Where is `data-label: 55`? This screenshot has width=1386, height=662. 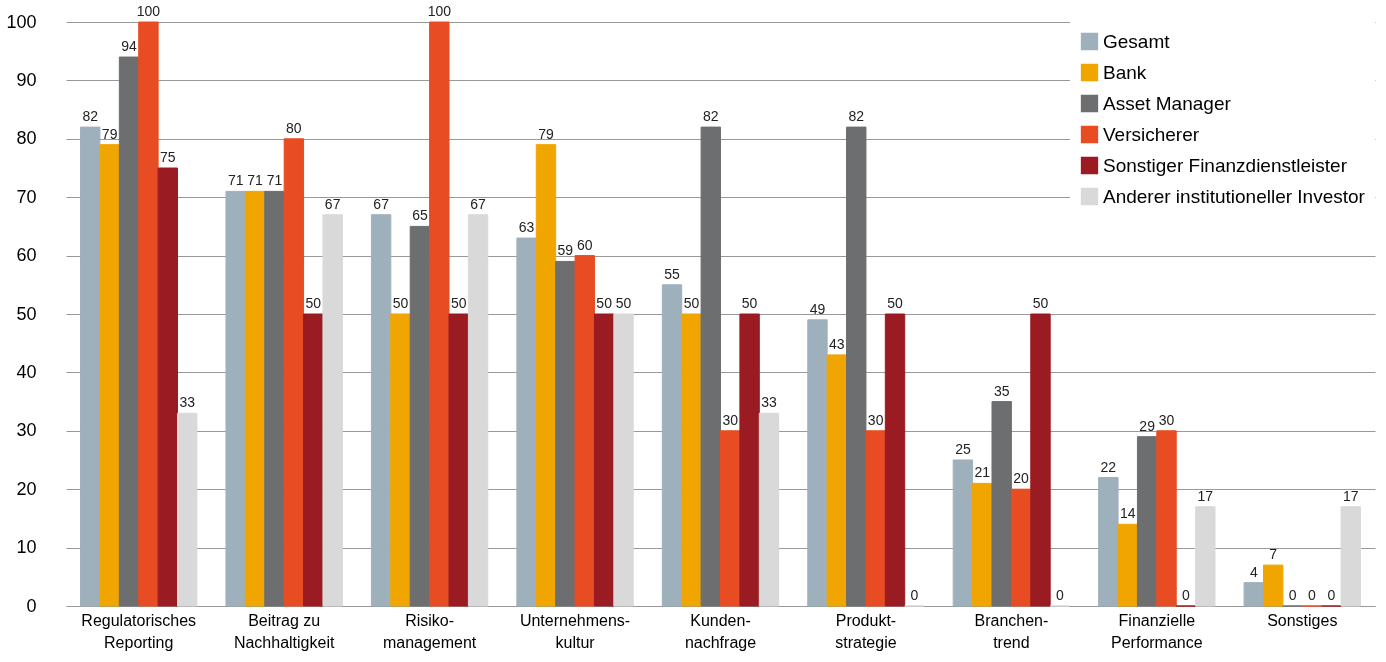
data-label: 55 is located at coordinates (672, 273).